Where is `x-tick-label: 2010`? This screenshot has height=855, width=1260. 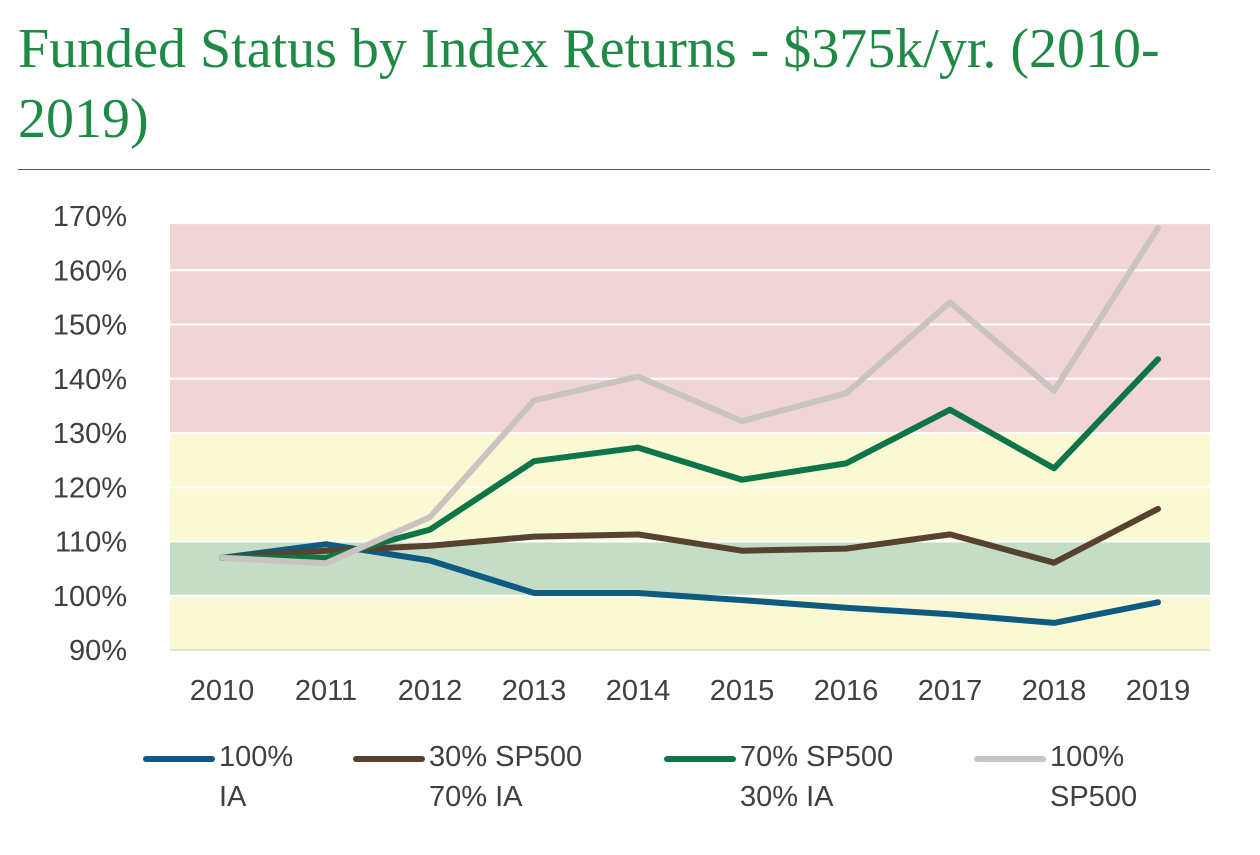
x-tick-label: 2010 is located at coordinates (222, 691).